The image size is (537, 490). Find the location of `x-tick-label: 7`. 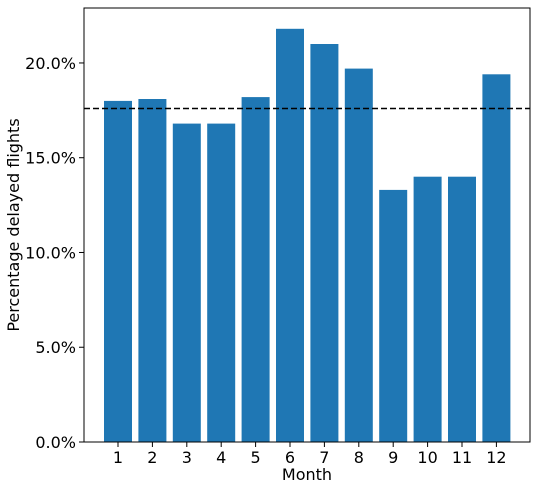

x-tick-label: 7 is located at coordinates (324, 457).